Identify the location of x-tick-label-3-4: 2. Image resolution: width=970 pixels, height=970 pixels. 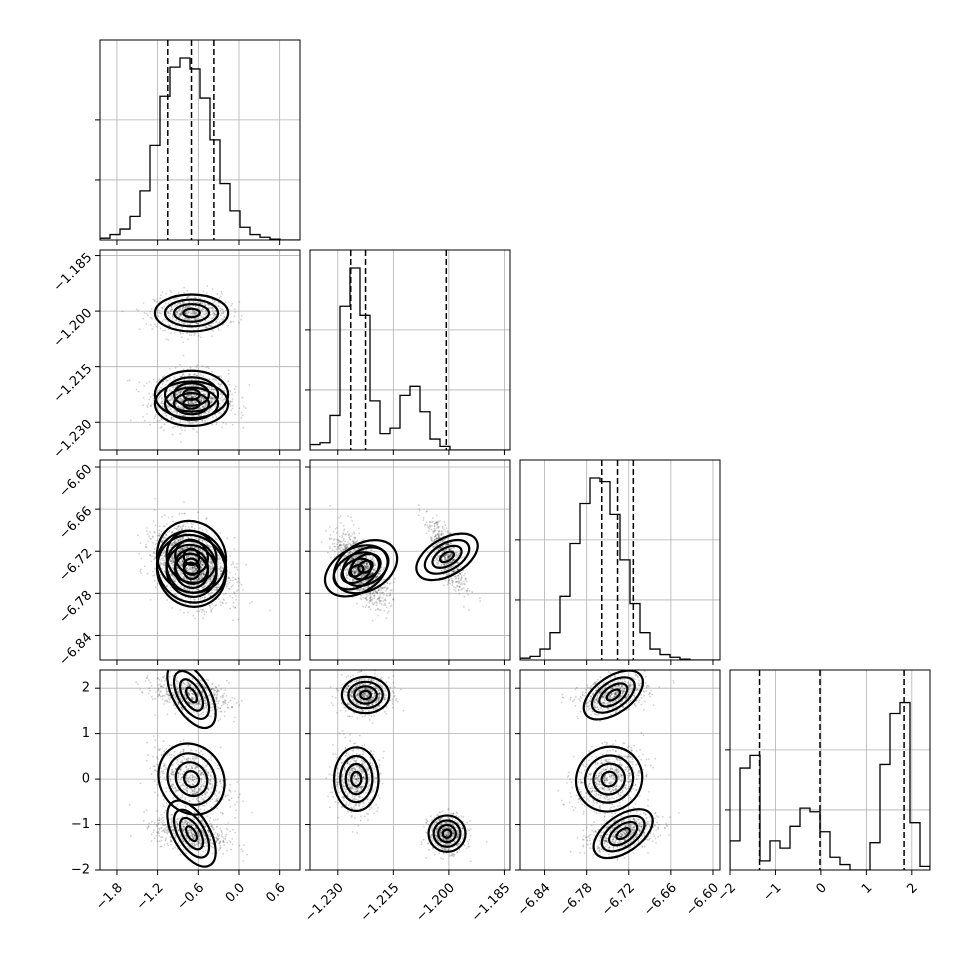
(912, 888).